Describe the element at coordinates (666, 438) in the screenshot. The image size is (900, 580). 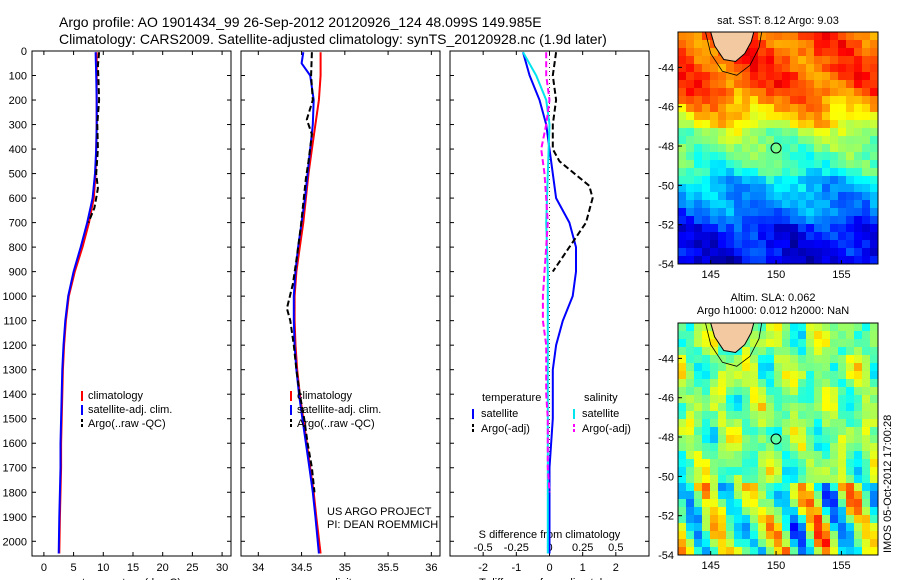
I see `lat-tick-label: -48` at that location.